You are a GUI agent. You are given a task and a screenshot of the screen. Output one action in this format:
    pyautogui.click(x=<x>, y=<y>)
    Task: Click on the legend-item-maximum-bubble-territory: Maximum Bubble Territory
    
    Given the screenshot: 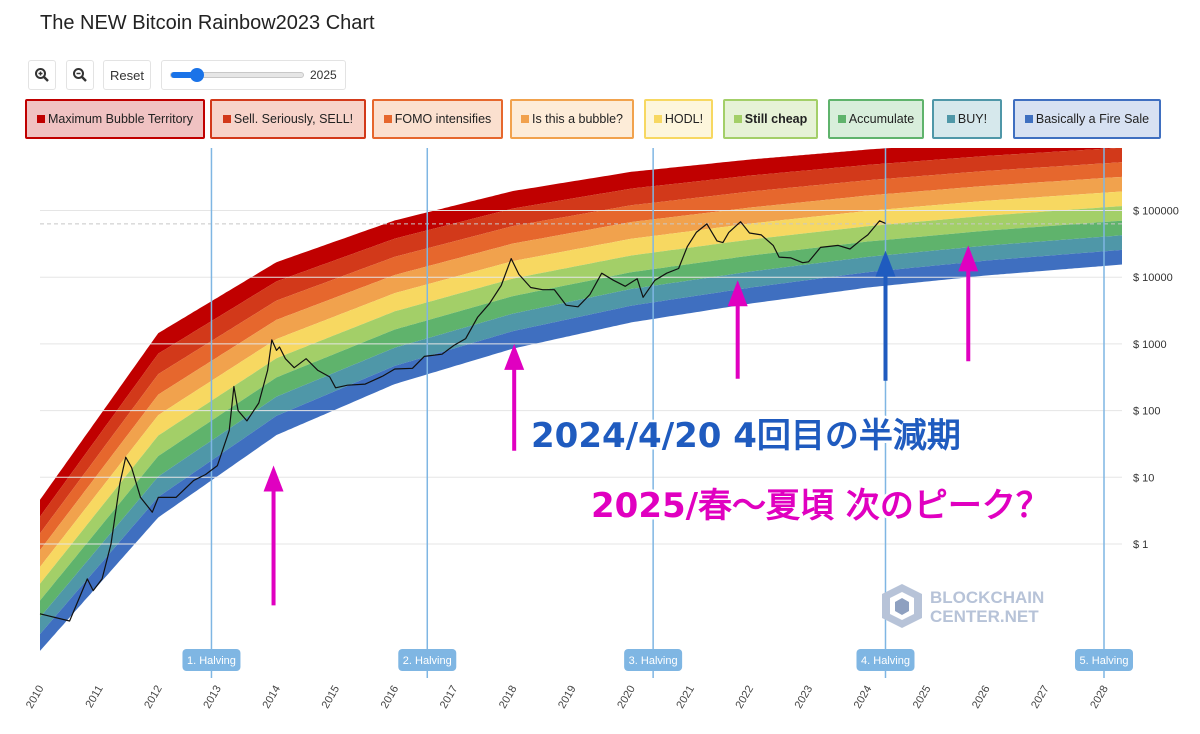 What is the action you would take?
    pyautogui.click(x=115, y=119)
    